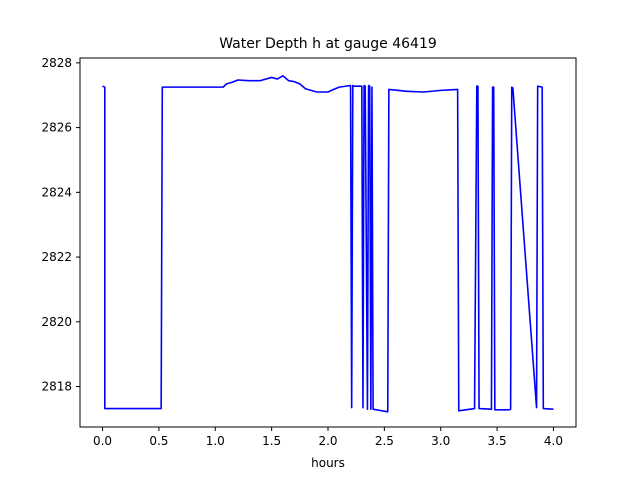  What do you see at coordinates (440, 441) in the screenshot?
I see `x-tick-label: 3.0` at bounding box center [440, 441].